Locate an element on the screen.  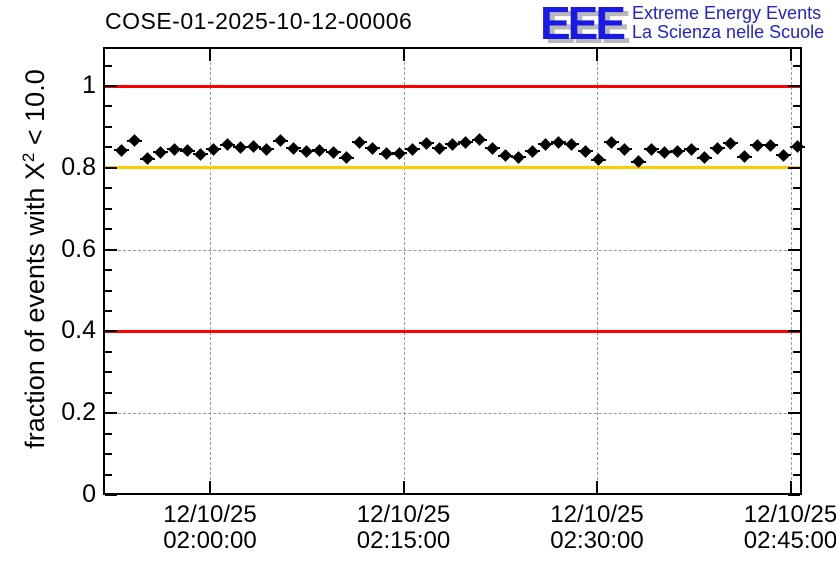
x-tick-label: 12/10/25 02:30:00 is located at coordinates (597, 528).